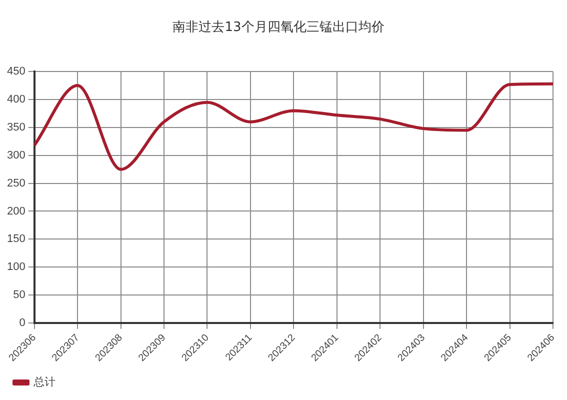 The image size is (567, 400). What do you see at coordinates (22, 322) in the screenshot?
I see `y-tick-label: 0` at bounding box center [22, 322].